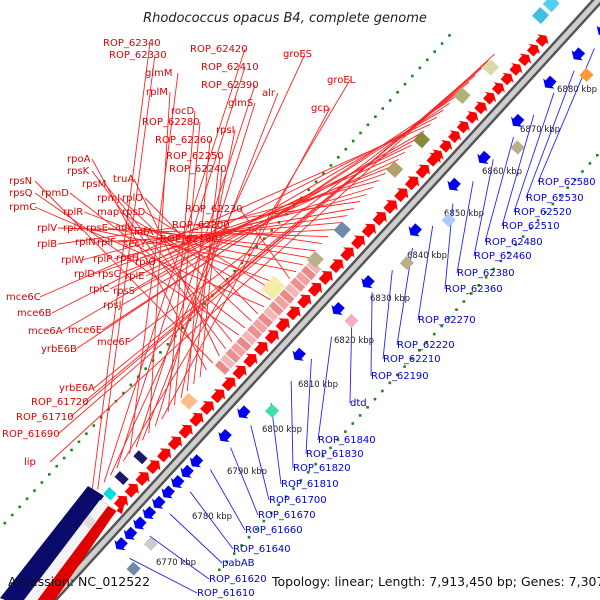  I want to click on gene-label: rplW, so click(72, 260).